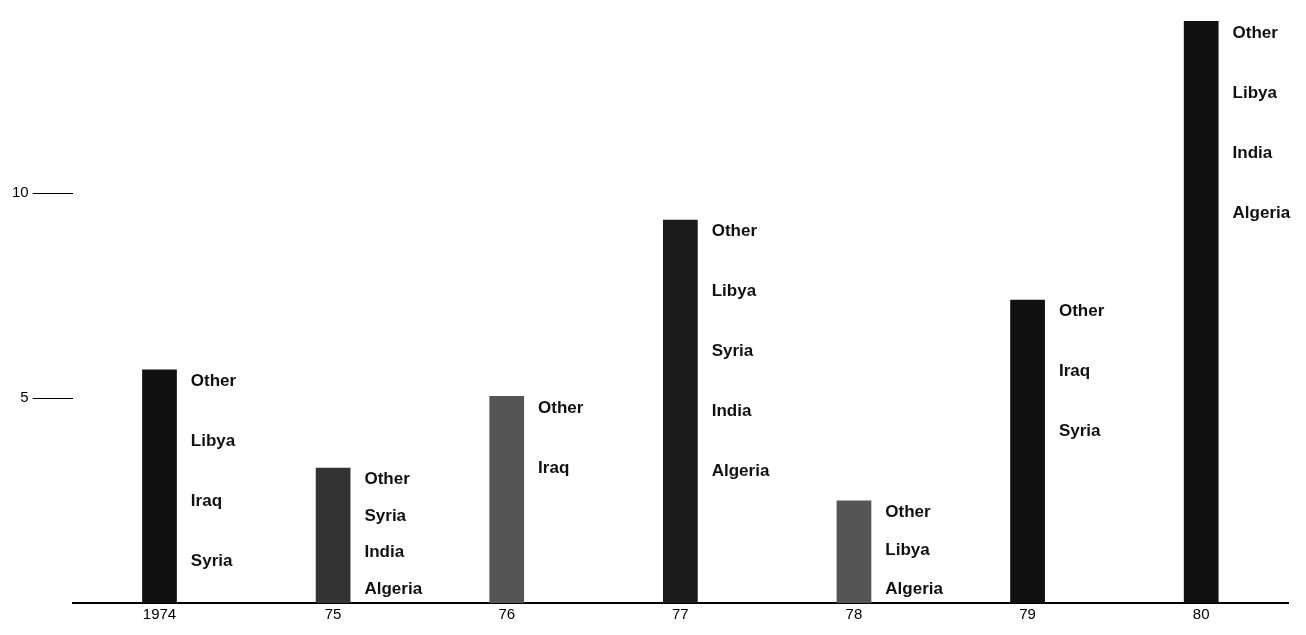 The width and height of the screenshot is (1306, 635). I want to click on text: Other Libya India Algeria, so click(1261, 122).